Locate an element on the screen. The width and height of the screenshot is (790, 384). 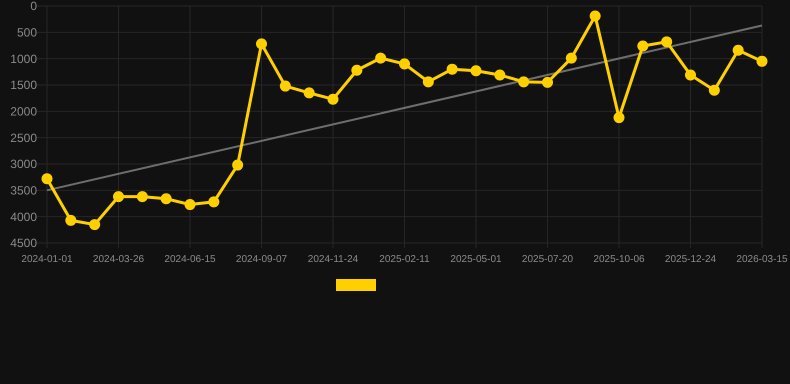
y-tick-label: 1000 is located at coordinates (24, 59).